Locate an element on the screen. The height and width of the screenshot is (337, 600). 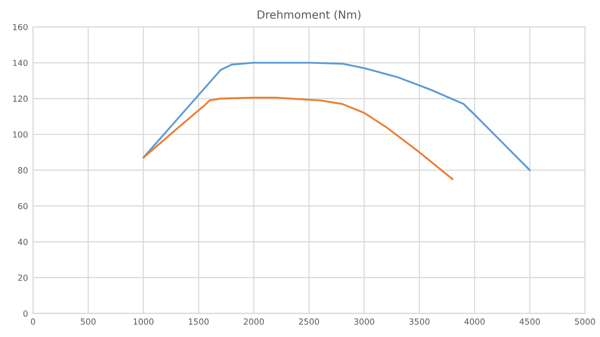
x-tick-label: 4500 is located at coordinates (530, 321).